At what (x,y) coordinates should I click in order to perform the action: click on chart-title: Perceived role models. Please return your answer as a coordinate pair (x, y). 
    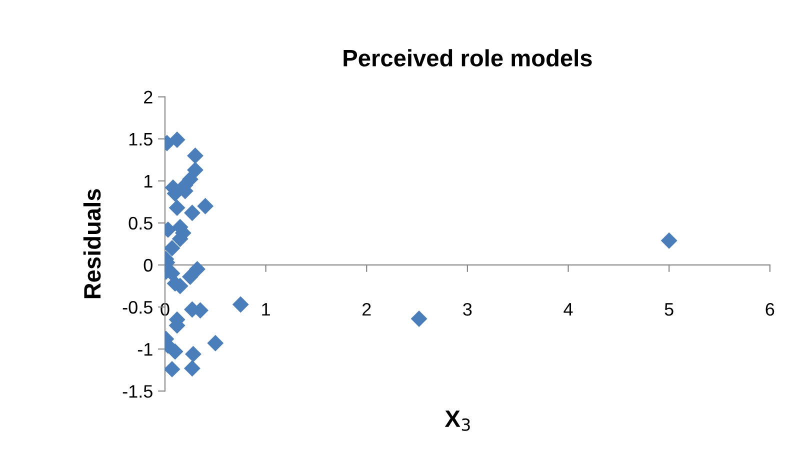
    Looking at the image, I should click on (468, 58).